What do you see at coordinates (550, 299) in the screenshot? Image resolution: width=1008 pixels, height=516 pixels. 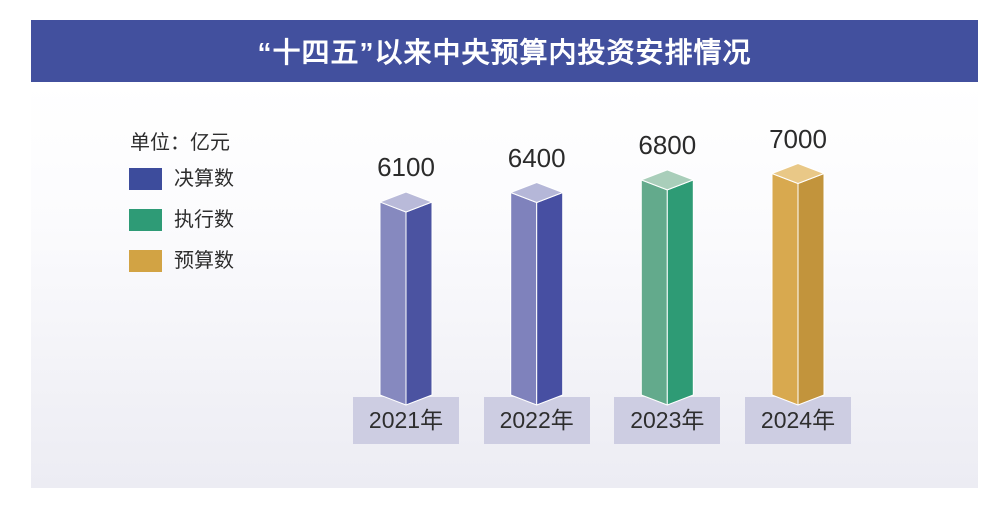 I see `bar-right-face-2022年` at bounding box center [550, 299].